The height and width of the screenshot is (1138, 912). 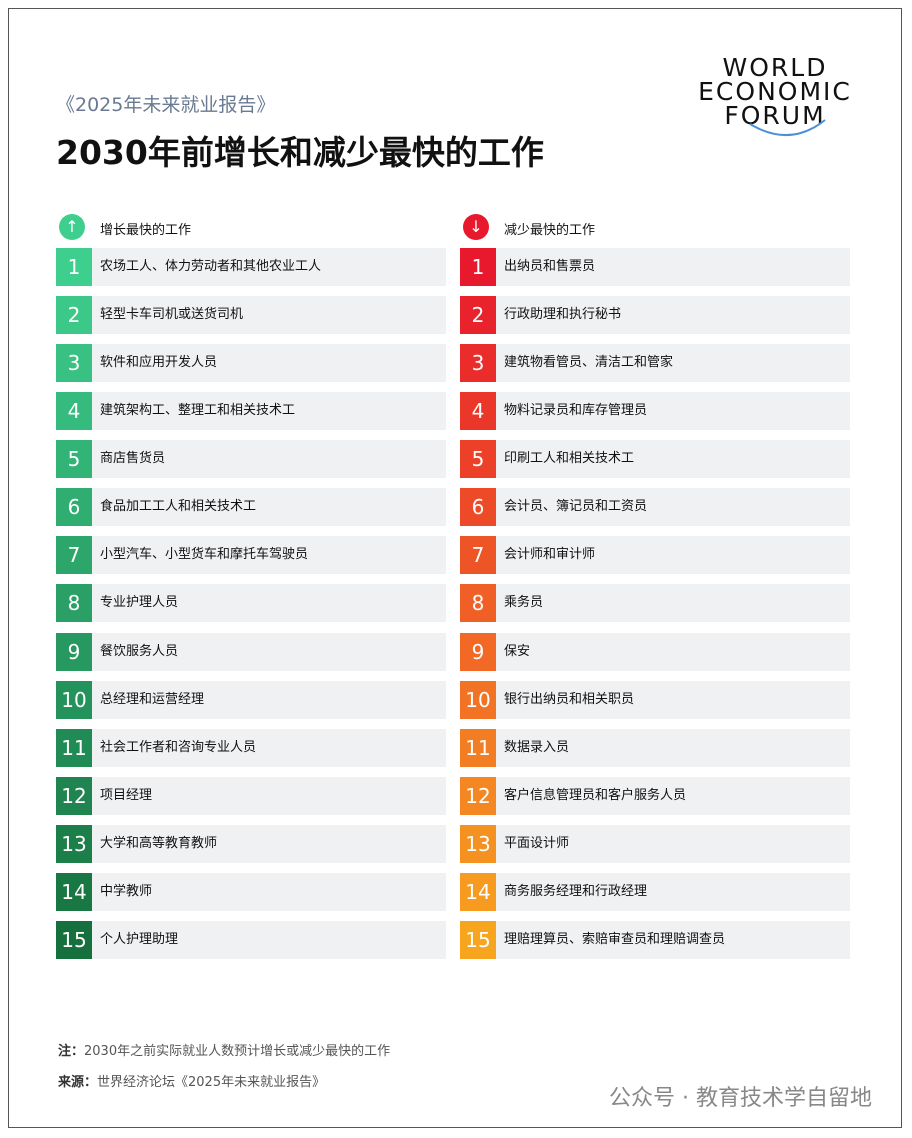 What do you see at coordinates (204, 555) in the screenshot?
I see `job-label: 小型汽车、小型货车和摩托车驾驶员` at bounding box center [204, 555].